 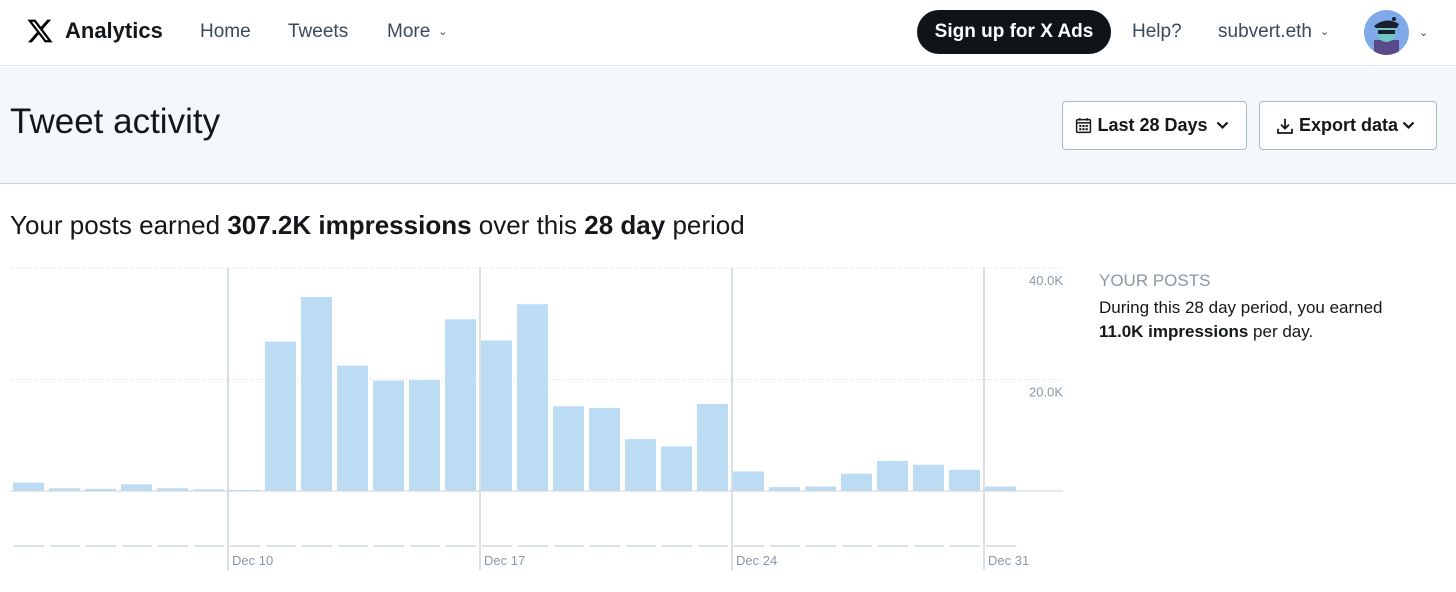 I want to click on nav-more-label: More, so click(x=409, y=31).